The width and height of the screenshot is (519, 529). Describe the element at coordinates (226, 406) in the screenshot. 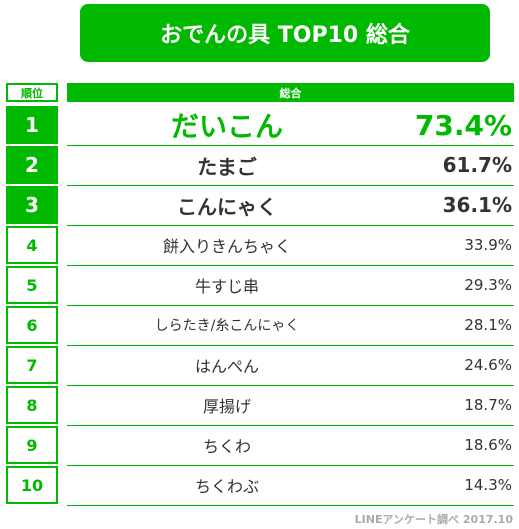

I see `item-name: 厚揚げ` at that location.